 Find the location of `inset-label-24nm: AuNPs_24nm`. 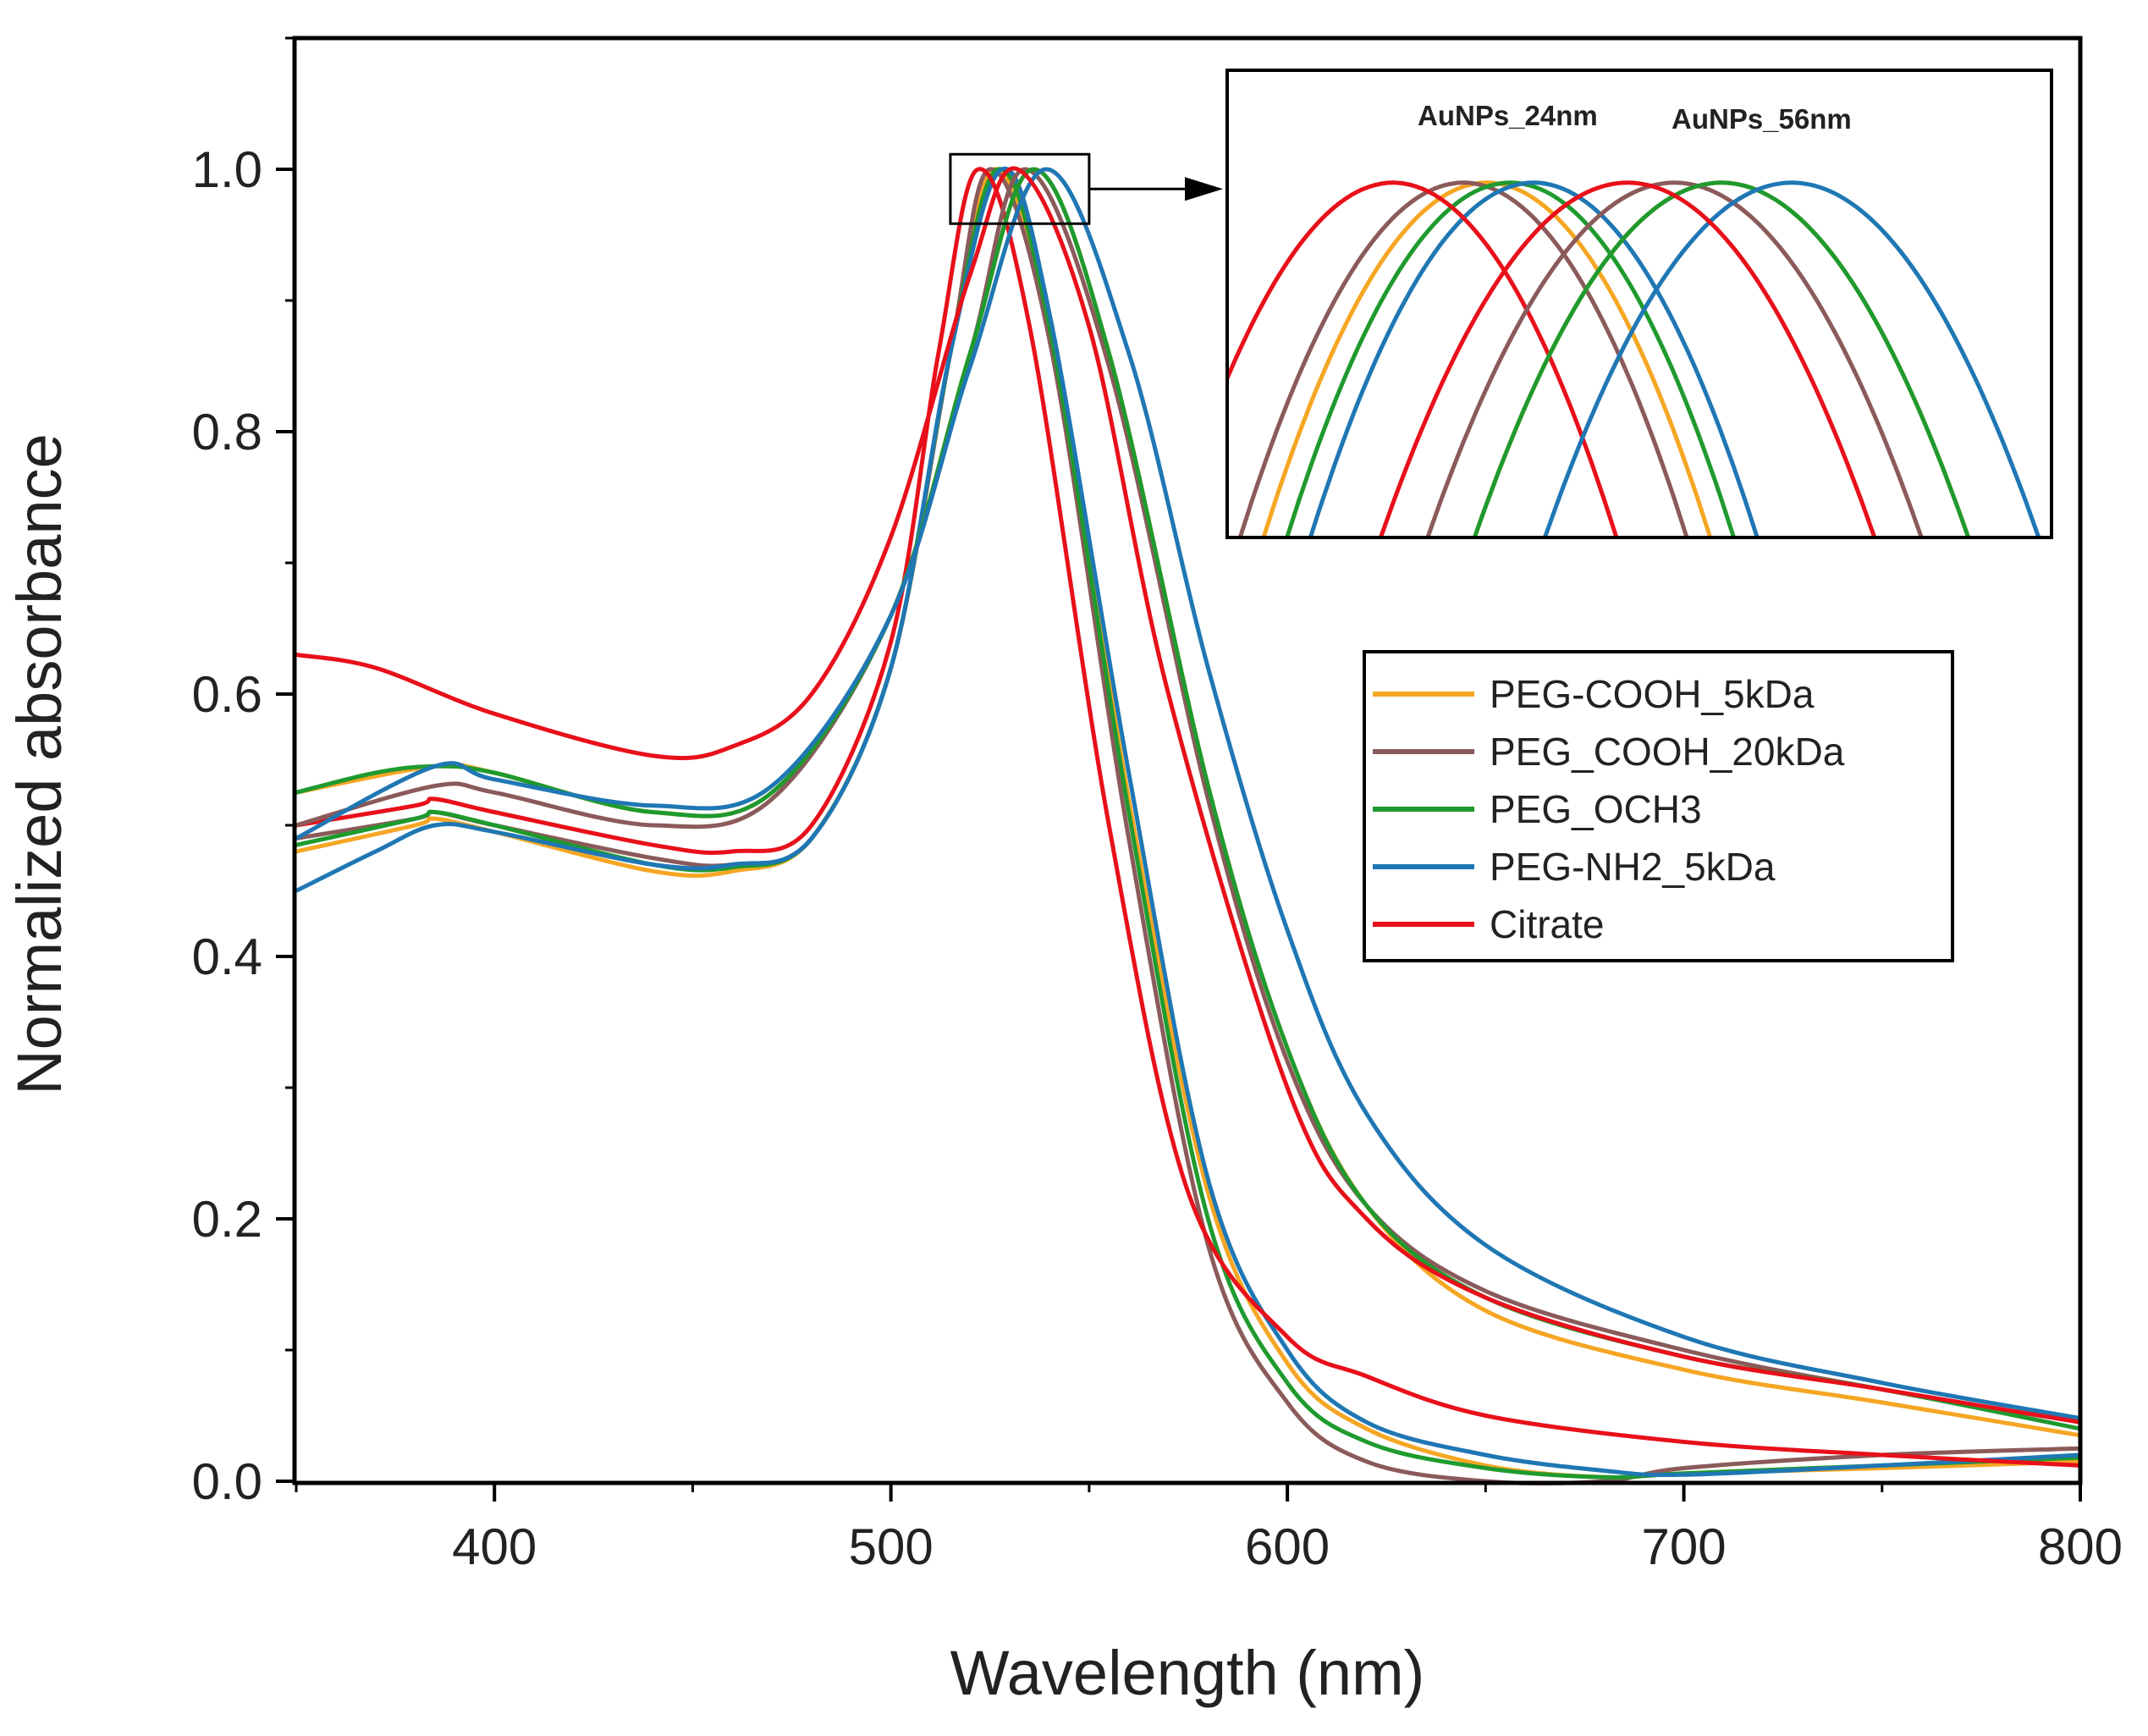

inset-label-24nm: AuNPs_24nm is located at coordinates (1508, 115).